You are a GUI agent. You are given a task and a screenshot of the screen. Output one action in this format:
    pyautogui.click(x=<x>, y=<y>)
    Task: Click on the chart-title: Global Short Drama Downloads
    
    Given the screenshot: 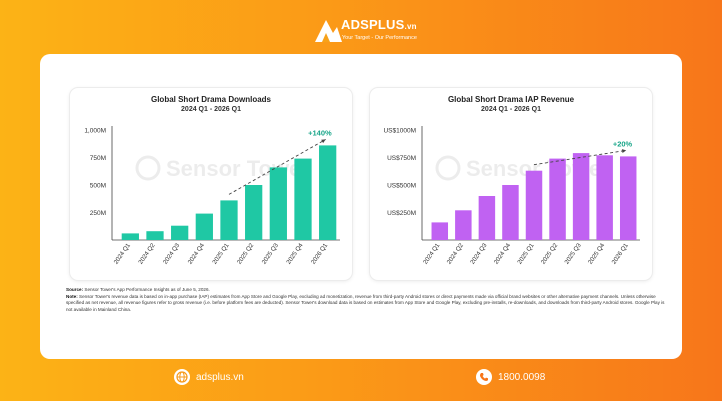 What is the action you would take?
    pyautogui.click(x=210, y=99)
    